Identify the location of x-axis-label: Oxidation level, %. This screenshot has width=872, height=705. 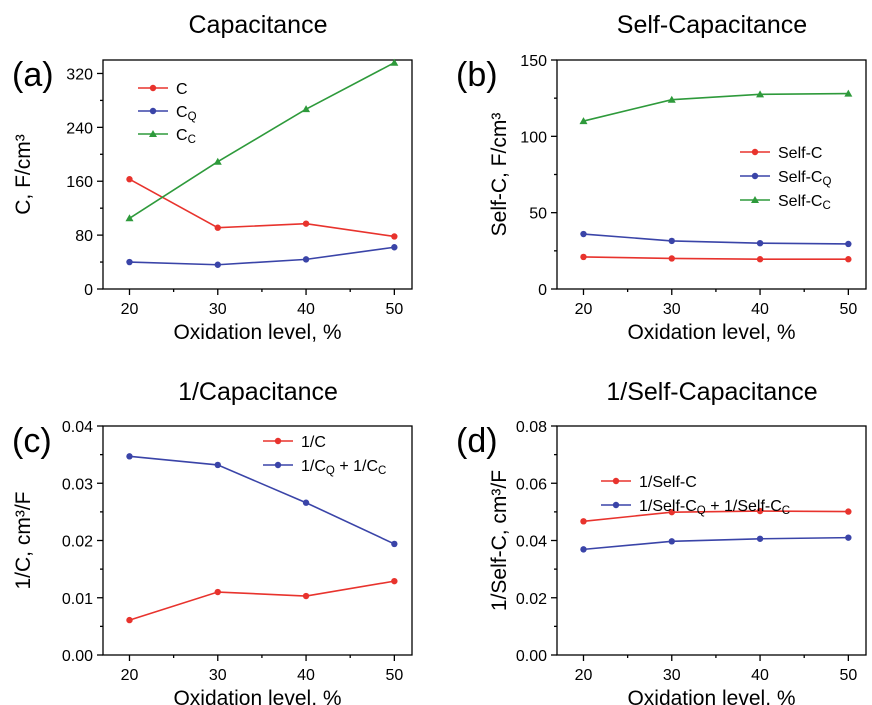
(711, 696).